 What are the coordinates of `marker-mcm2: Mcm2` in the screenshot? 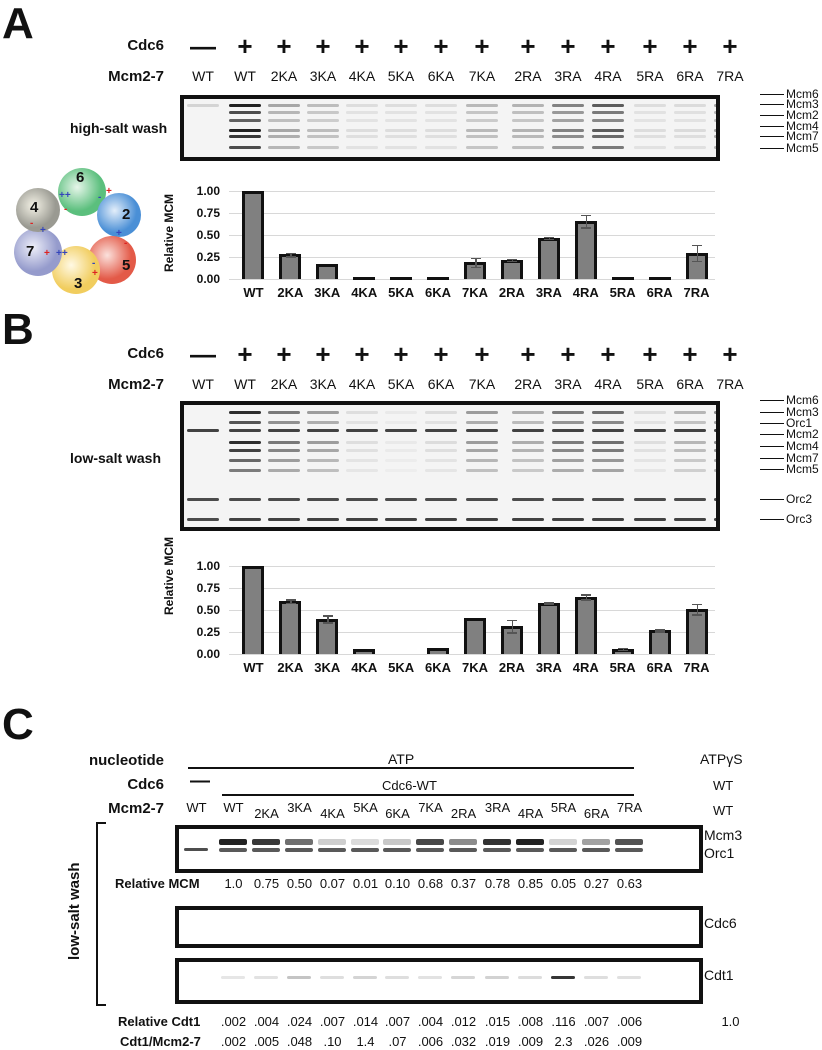 It's located at (802, 434).